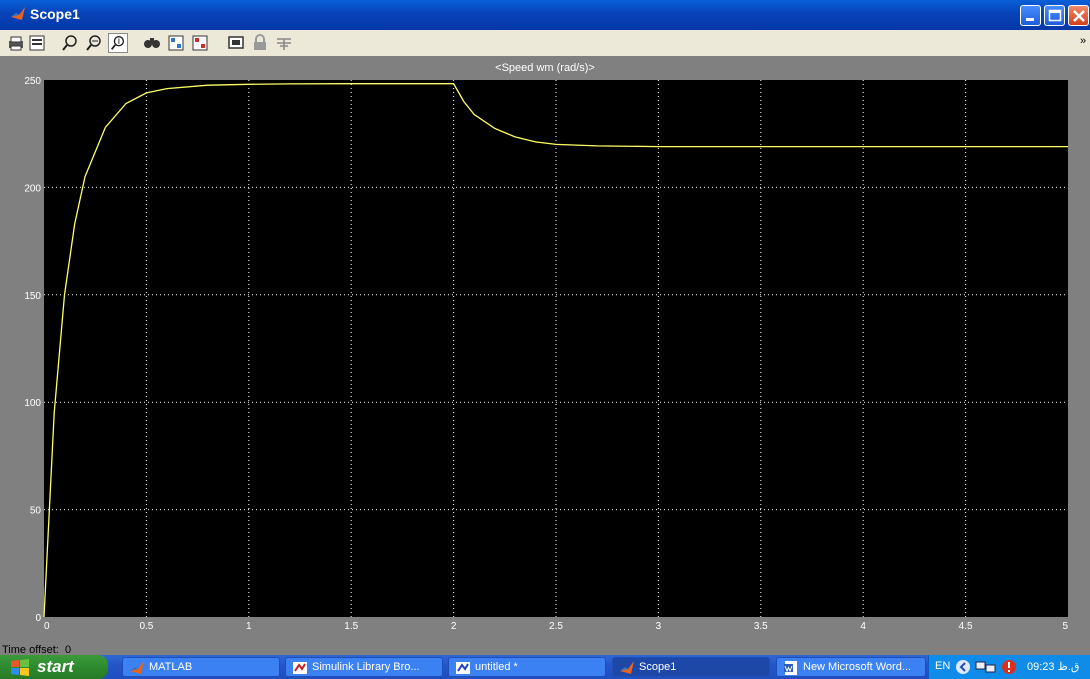 This screenshot has width=1090, height=679. I want to click on network-icon, so click(986, 667).